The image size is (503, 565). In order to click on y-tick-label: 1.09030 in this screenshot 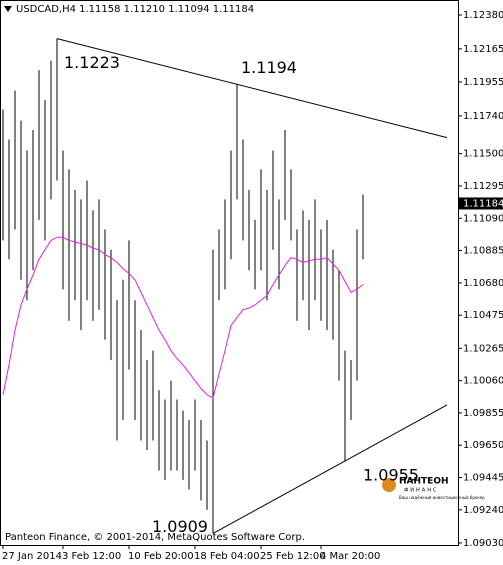, I will do `click(483, 543)`.